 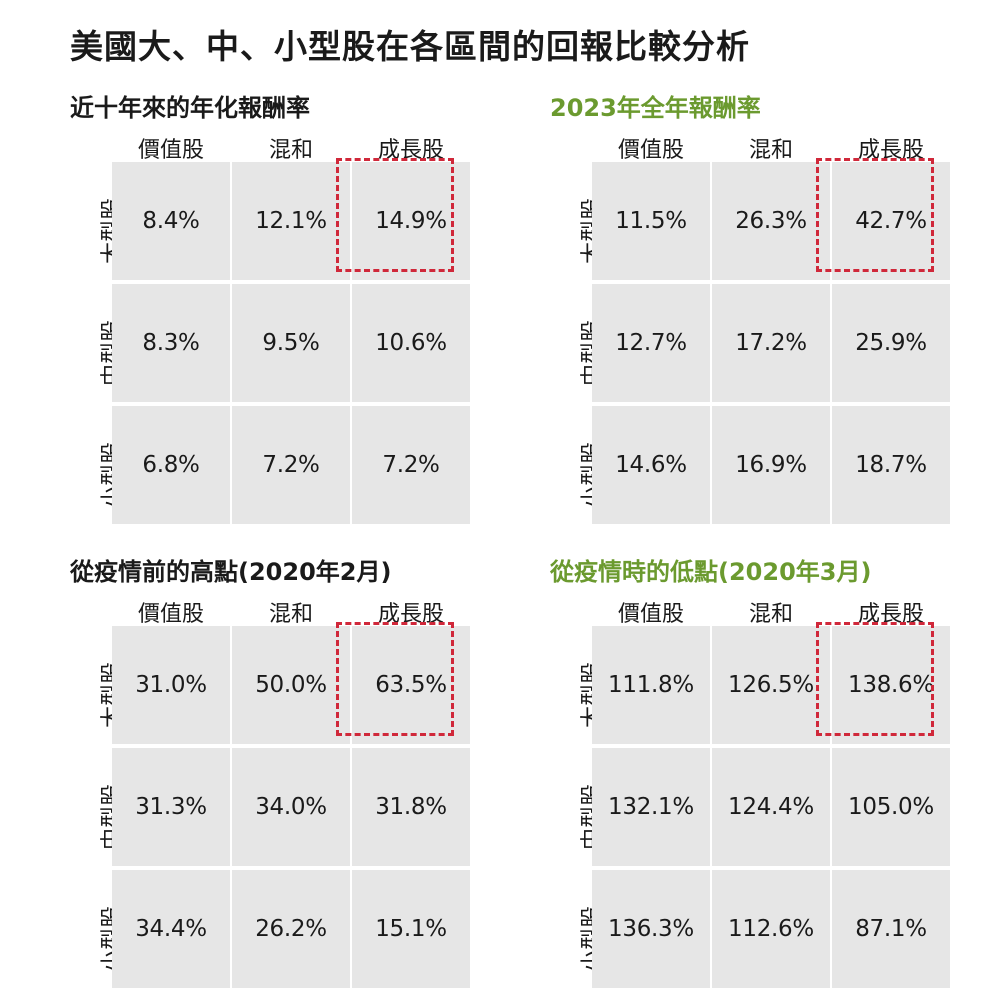 I want to click on cell-large-value: 31.0%, so click(x=171, y=685).